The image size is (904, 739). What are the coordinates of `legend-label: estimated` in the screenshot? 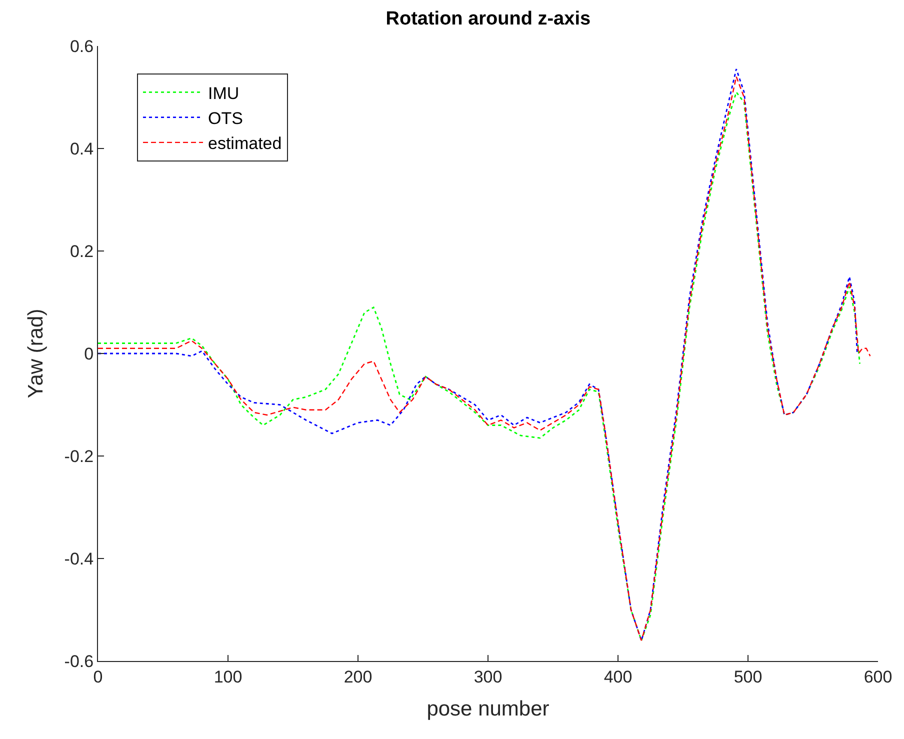 It's located at (245, 144).